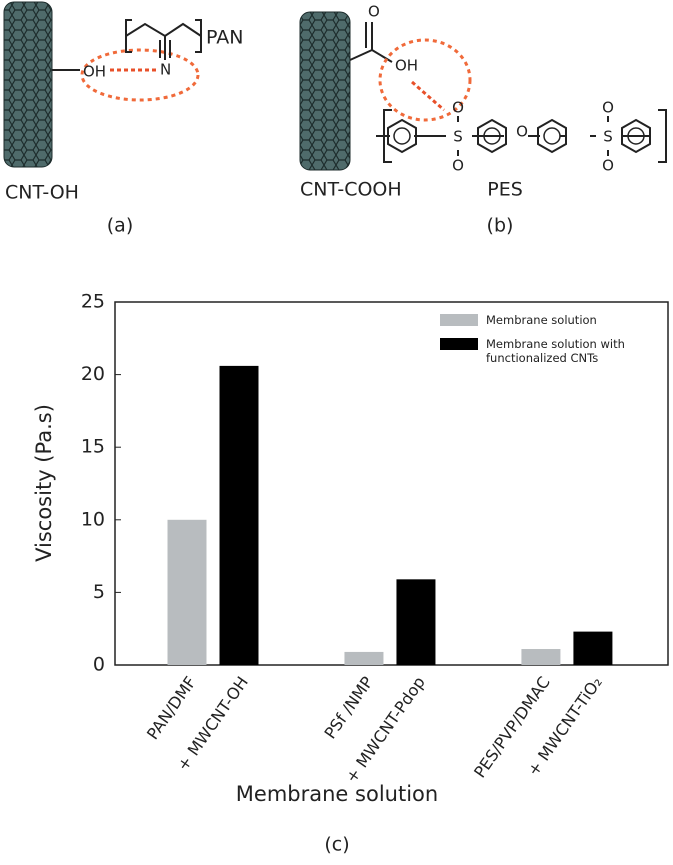 Image resolution: width=673 pixels, height=865 pixels. What do you see at coordinates (337, 794) in the screenshot?
I see `x-axis-label: Membrane solution` at bounding box center [337, 794].